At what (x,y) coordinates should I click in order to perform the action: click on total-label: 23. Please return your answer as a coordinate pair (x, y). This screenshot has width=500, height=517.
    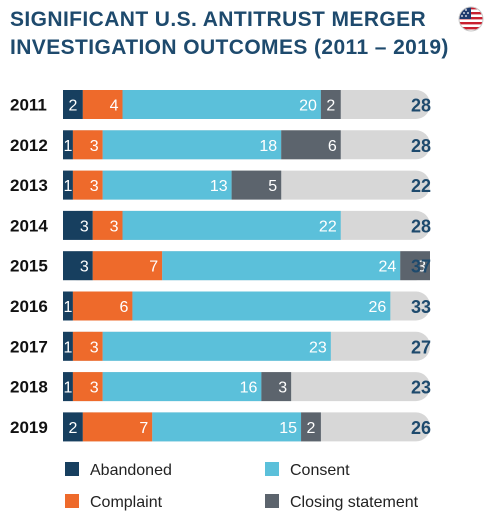
    Looking at the image, I should click on (421, 388).